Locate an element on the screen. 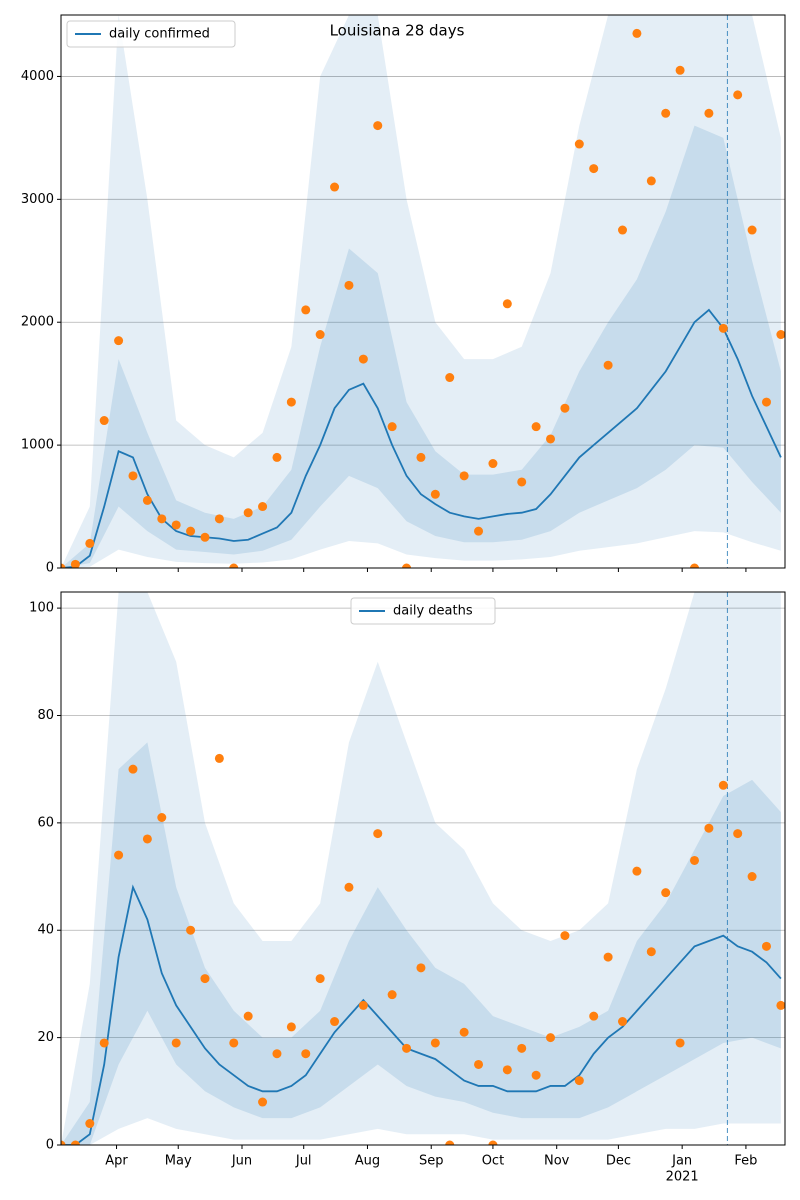 The width and height of the screenshot is (800, 1200). y-tick-label: 4000 is located at coordinates (37, 76).